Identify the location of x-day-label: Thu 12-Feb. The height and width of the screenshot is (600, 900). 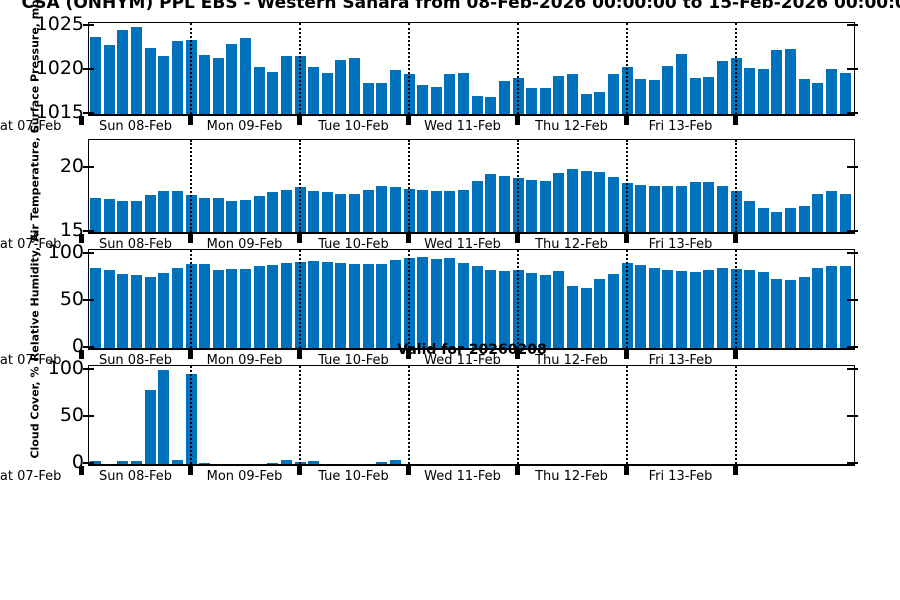
(571, 476).